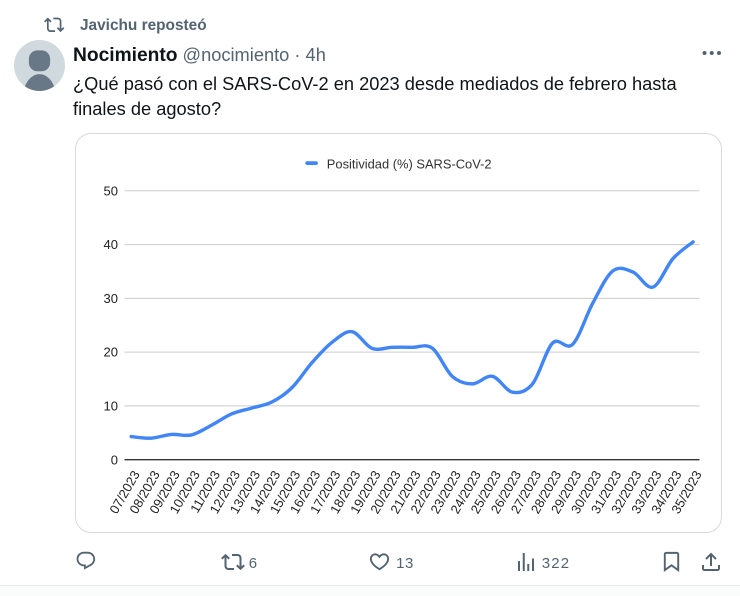  I want to click on svg-text: 50, so click(110, 190).